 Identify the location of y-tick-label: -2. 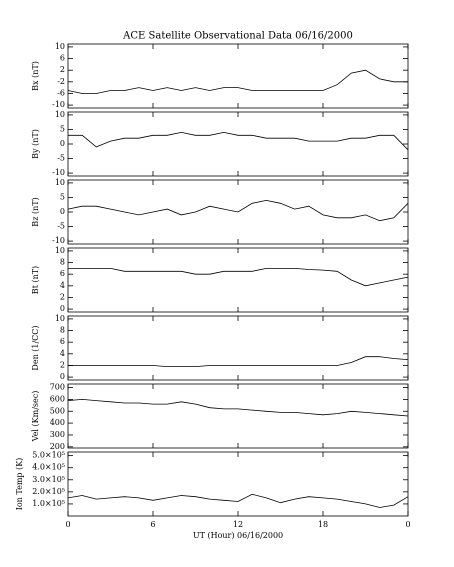
(61, 81).